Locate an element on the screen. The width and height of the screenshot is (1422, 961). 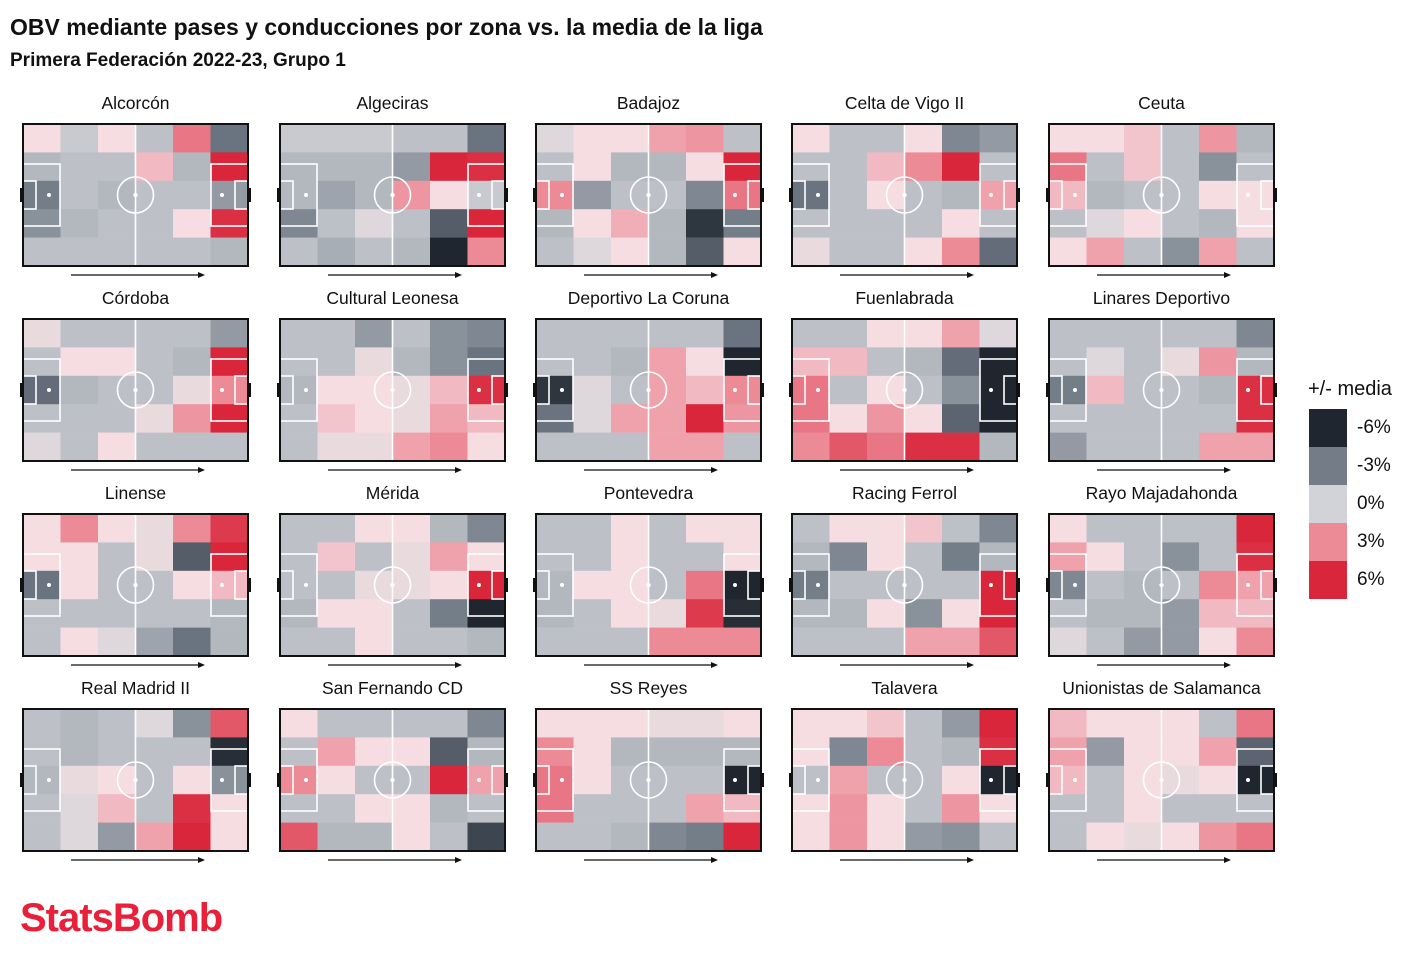
team-name: Linares Deportivo is located at coordinates (1161, 298).